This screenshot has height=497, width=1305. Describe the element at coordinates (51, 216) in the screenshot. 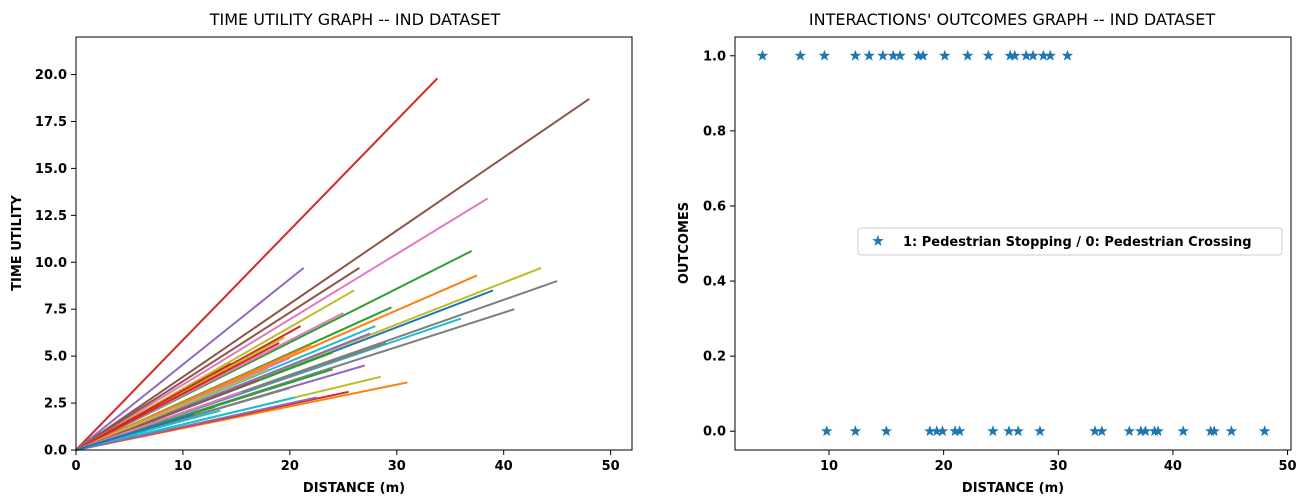

I see `y-tick-label: 12.5` at that location.